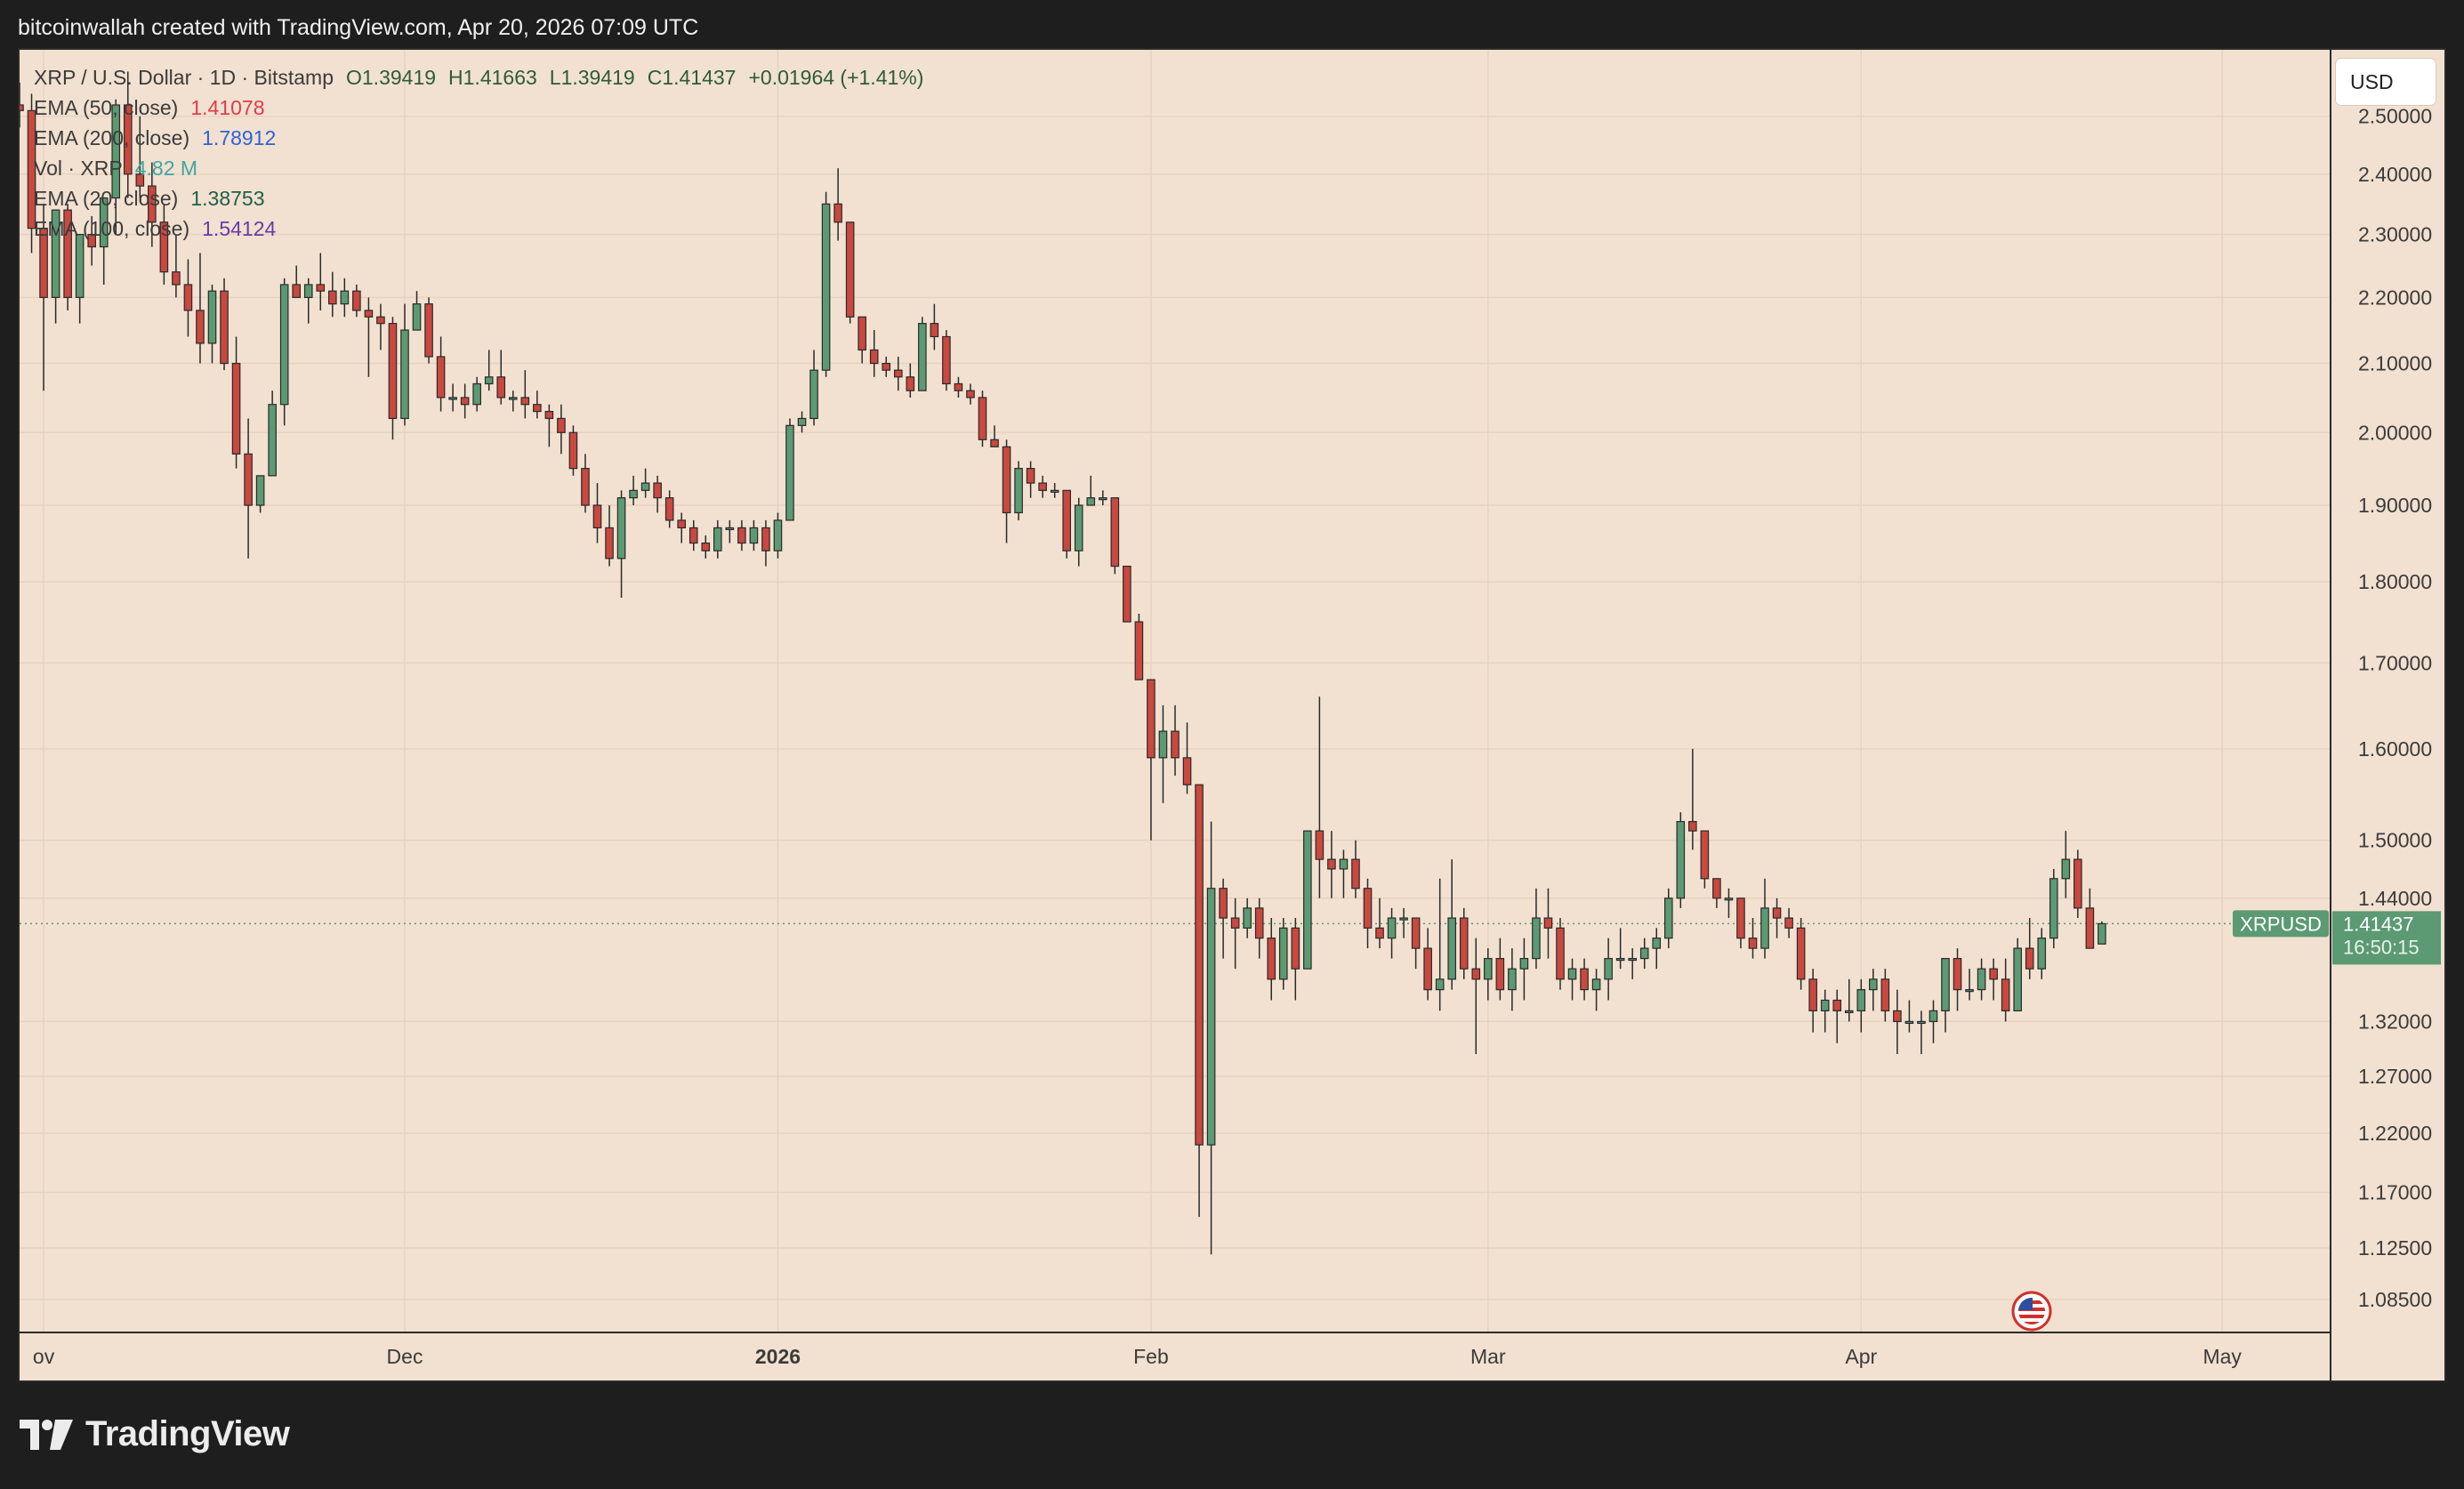 This screenshot has height=1489, width=2464. I want to click on legend-ema100-row: EMA (100, close) 1.54124, so click(479, 228).